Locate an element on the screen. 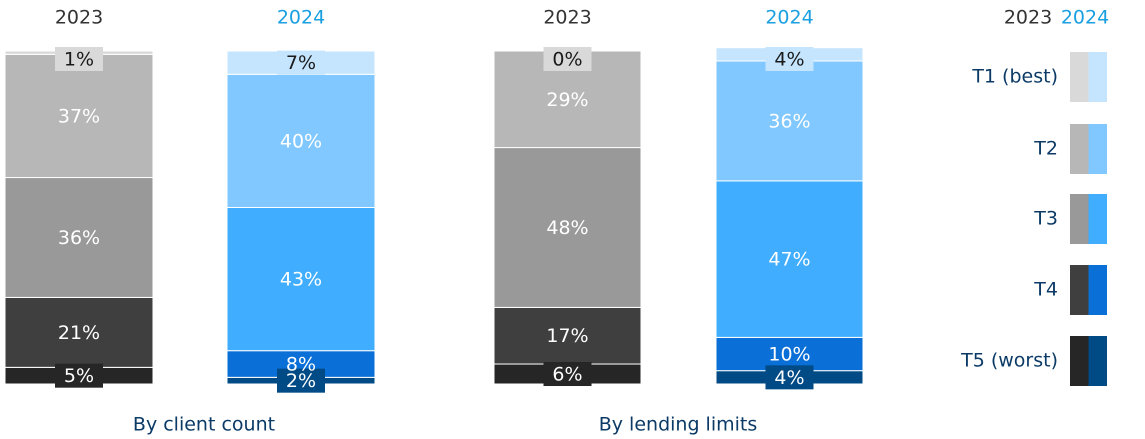 This screenshot has width=1145, height=439. value-label: 8% is located at coordinates (301, 365).